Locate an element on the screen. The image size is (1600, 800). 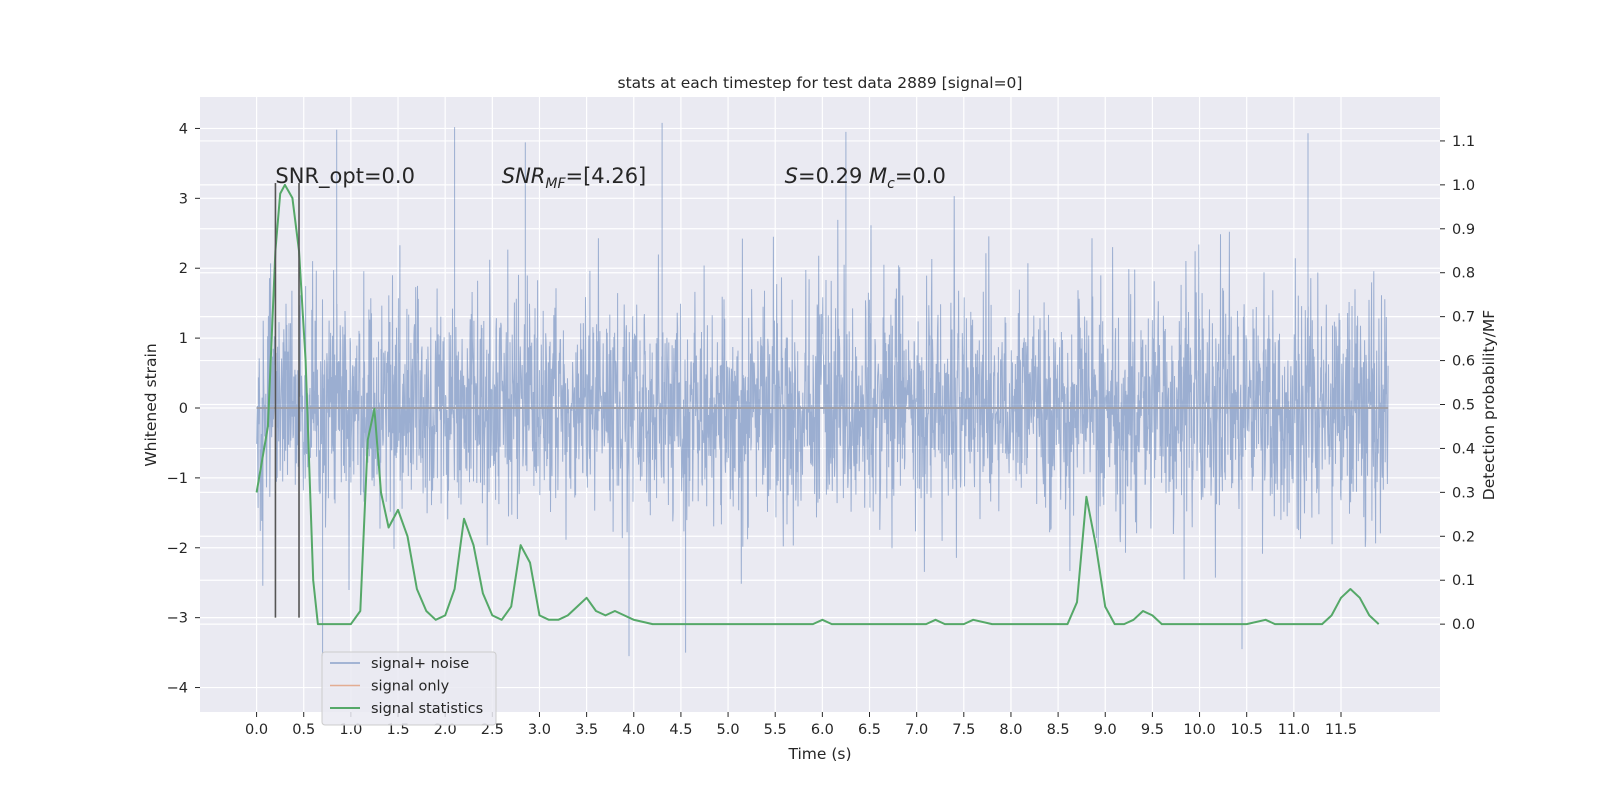
y2-tick-label: 0.7 is located at coordinates (1463, 318).